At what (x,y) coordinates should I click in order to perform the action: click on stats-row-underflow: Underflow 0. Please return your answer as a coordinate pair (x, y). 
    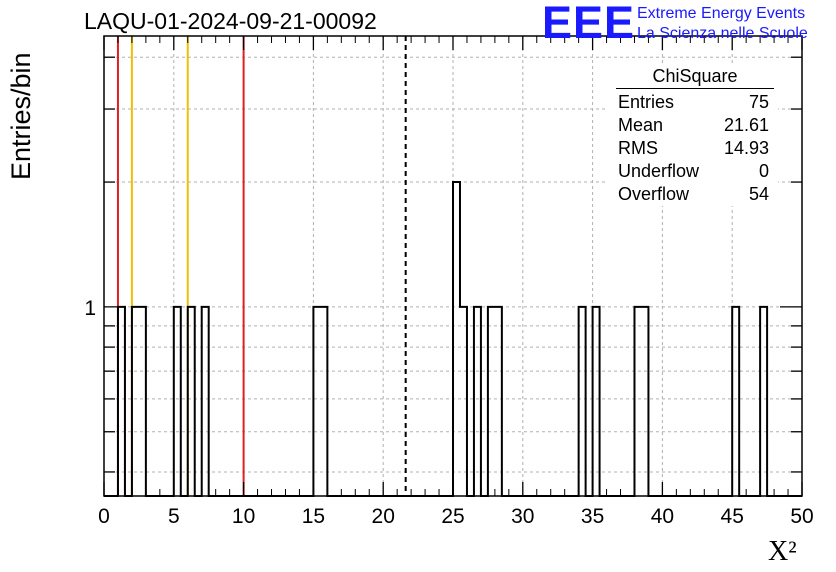
    Looking at the image, I should click on (693, 171).